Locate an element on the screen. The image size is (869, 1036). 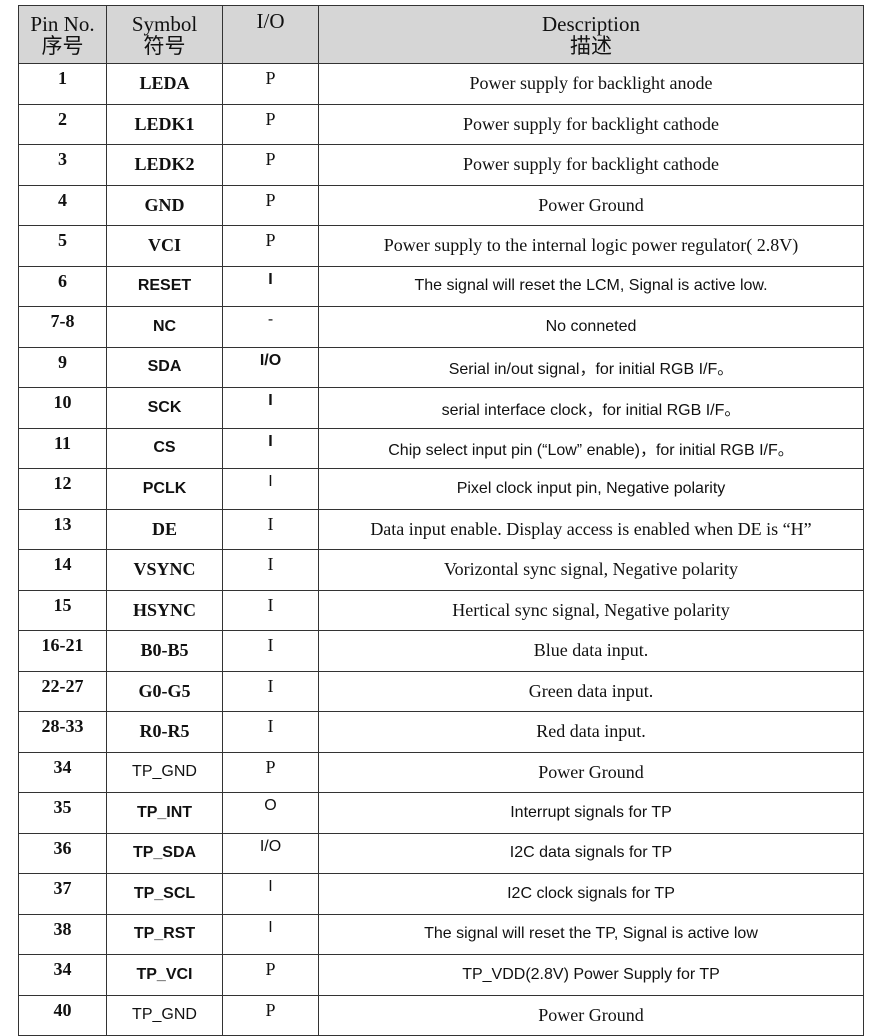
symbol-cell: LEDA is located at coordinates (164, 84).